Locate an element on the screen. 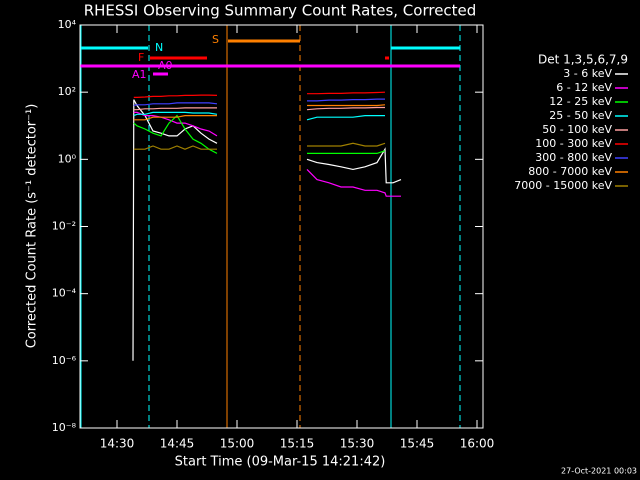 This screenshot has width=640, height=480. legend-title: Det 1,3,5,6,7,9 is located at coordinates (583, 60).